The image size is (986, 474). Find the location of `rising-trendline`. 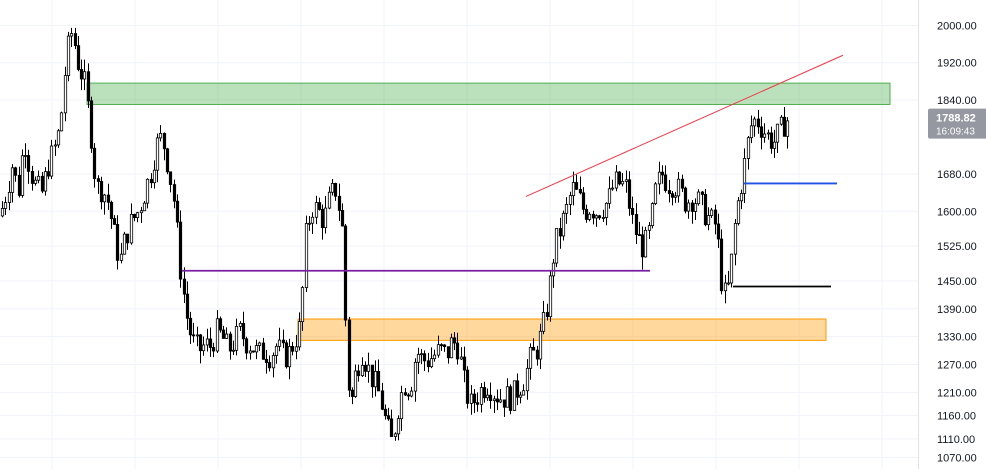

rising-trendline is located at coordinates (684, 125).